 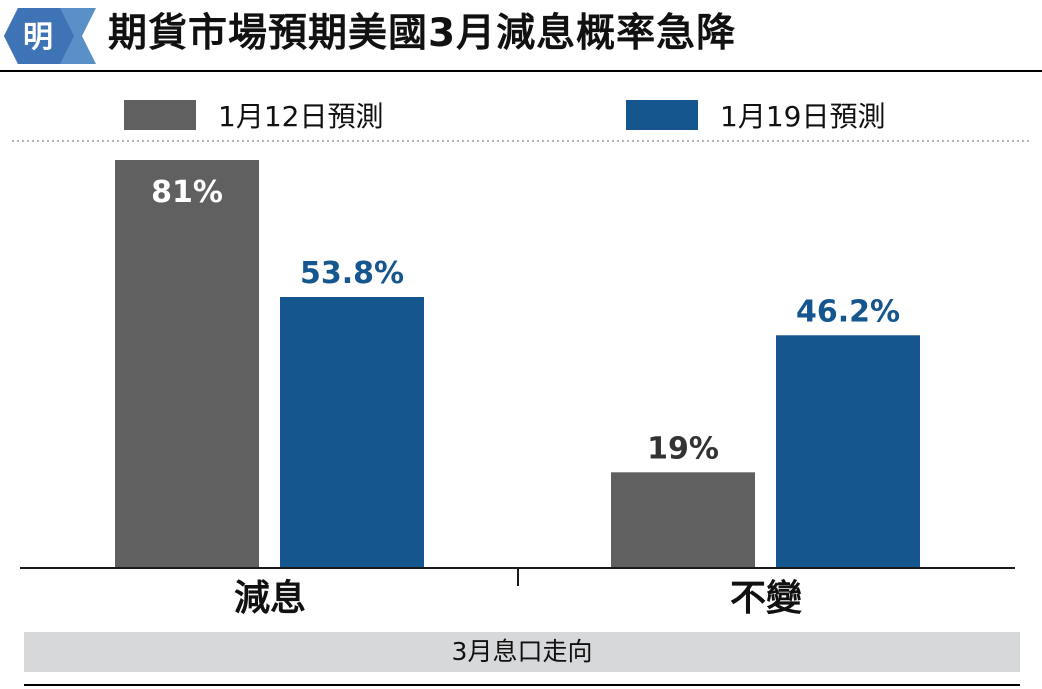 I want to click on header-divider, so click(x=521, y=71).